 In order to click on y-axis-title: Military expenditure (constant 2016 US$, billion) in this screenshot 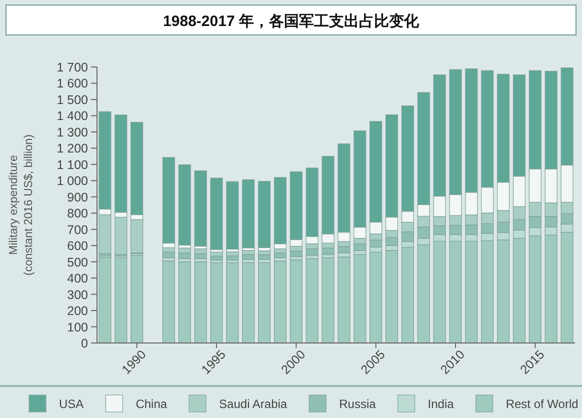, I will do `click(21, 205)`.